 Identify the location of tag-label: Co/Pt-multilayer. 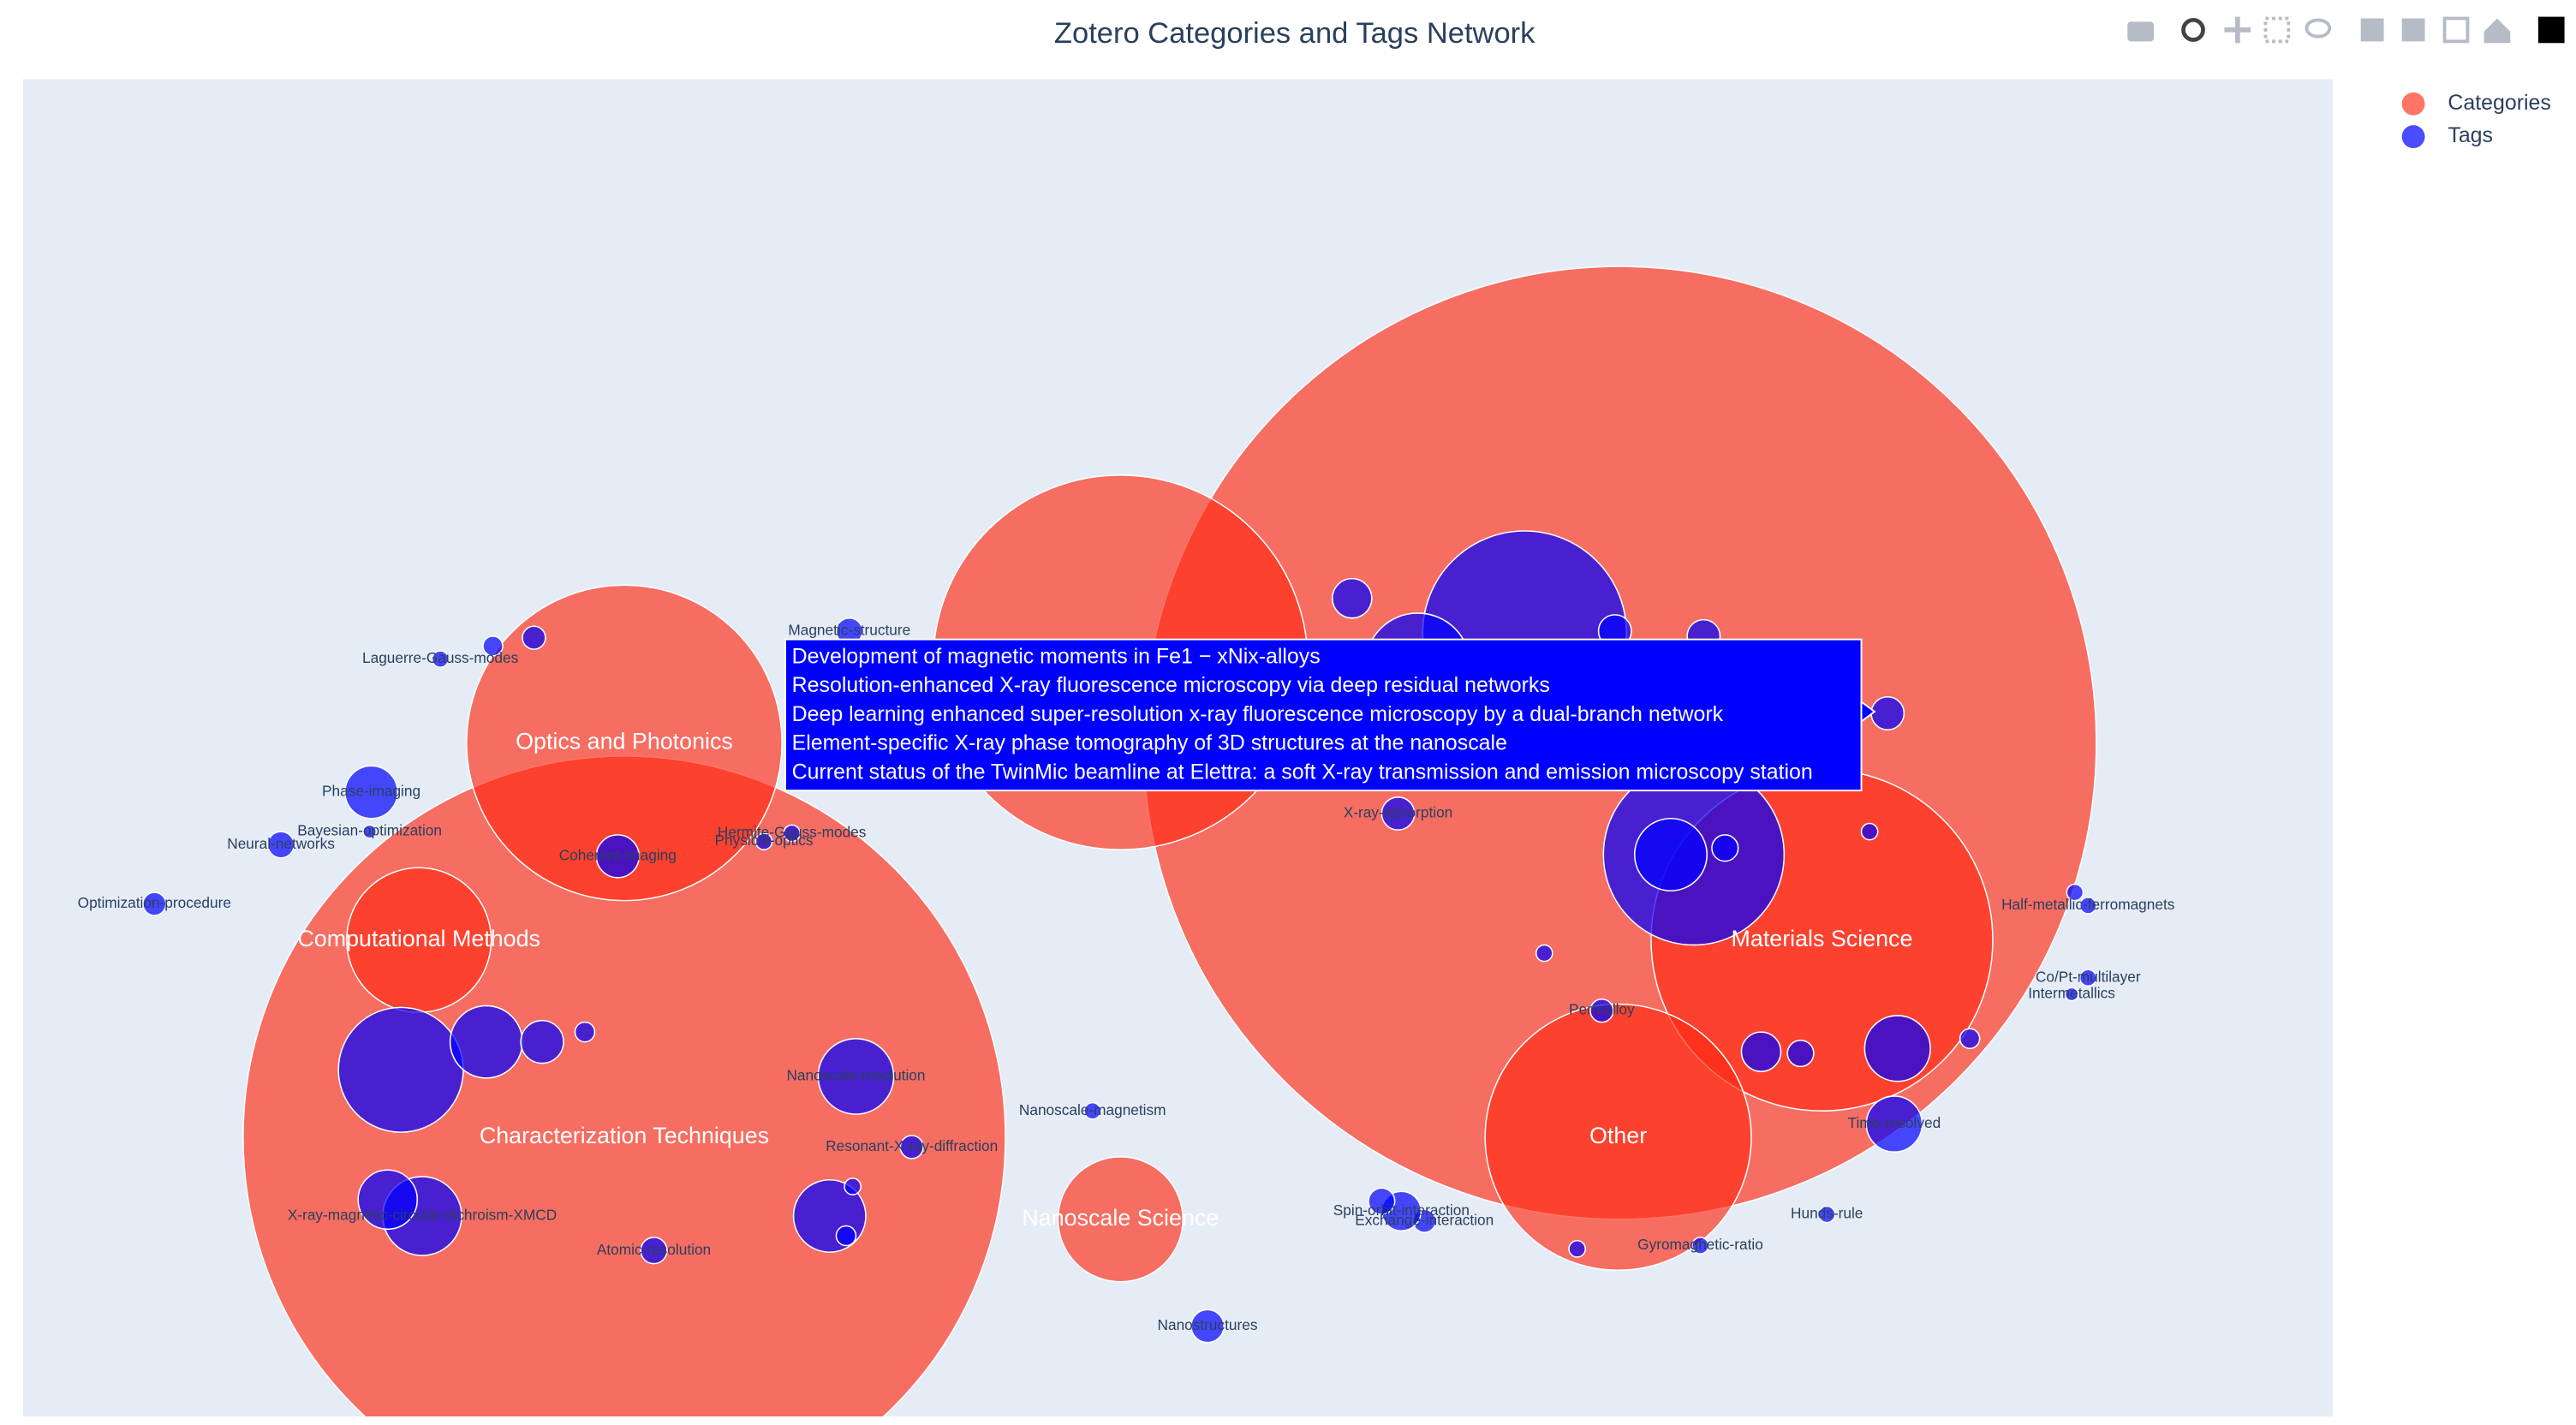
(2088, 976).